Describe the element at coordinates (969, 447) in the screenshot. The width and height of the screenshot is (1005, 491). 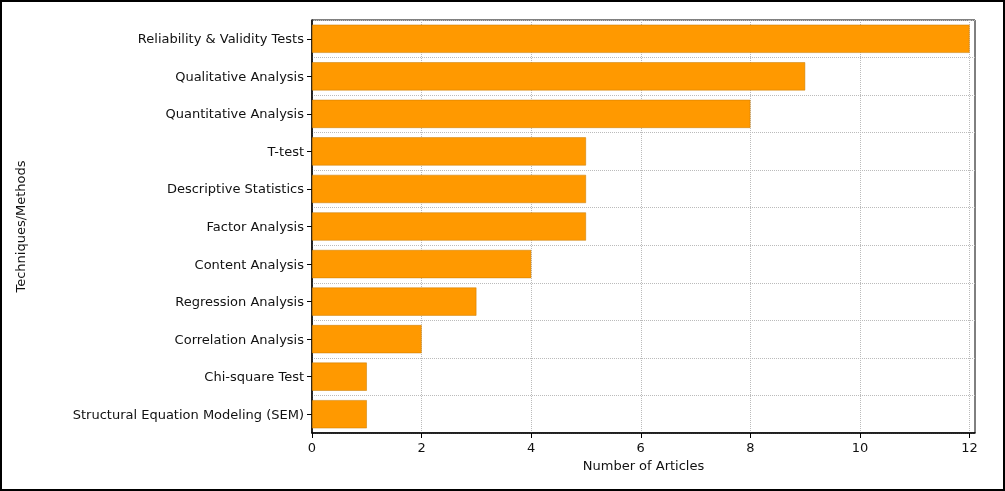
I see `x-tick-label: 12` at that location.